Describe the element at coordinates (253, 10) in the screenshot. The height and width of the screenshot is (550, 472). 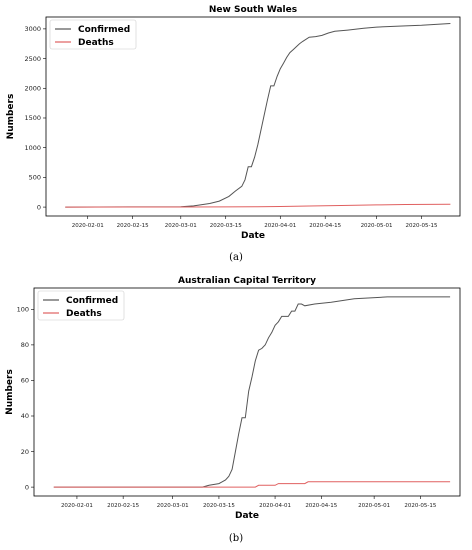
I see `chart-title: New South Wales` at that location.